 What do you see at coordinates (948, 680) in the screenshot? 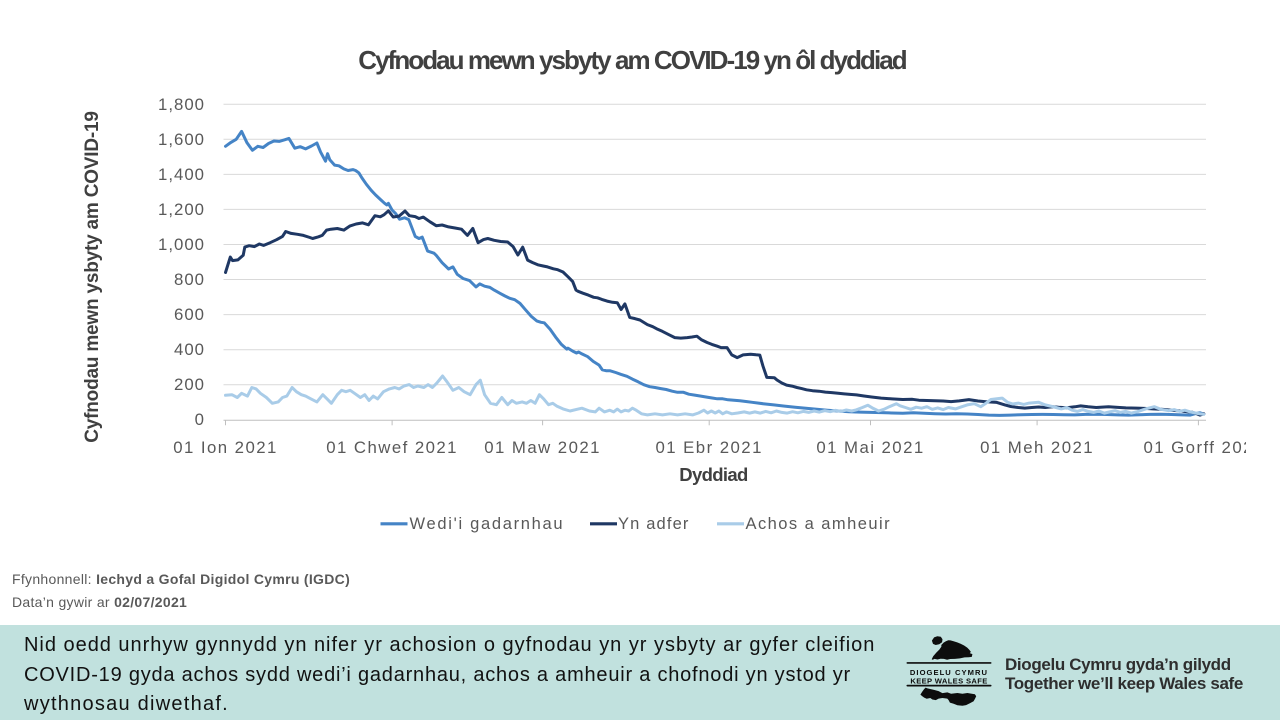
I see `svg-text: KEEP WALES SAFE` at bounding box center [948, 680].